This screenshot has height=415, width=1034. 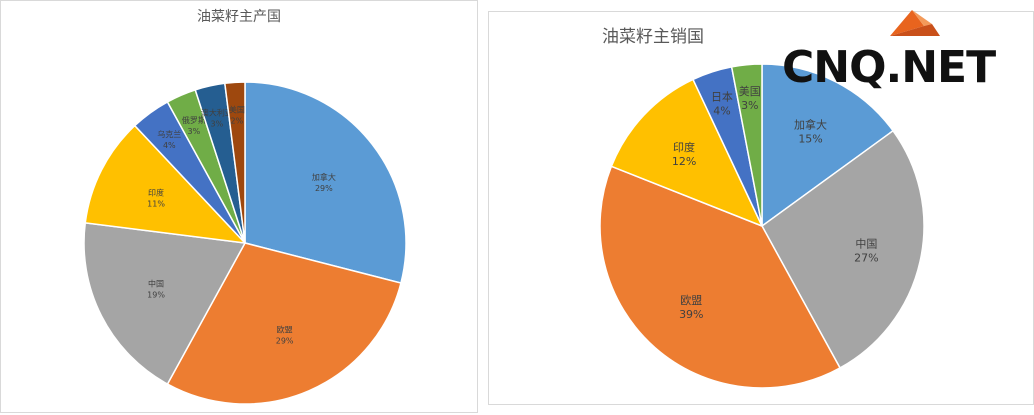 I want to click on pie-value-label-0-2: 19%, so click(x=156, y=294).